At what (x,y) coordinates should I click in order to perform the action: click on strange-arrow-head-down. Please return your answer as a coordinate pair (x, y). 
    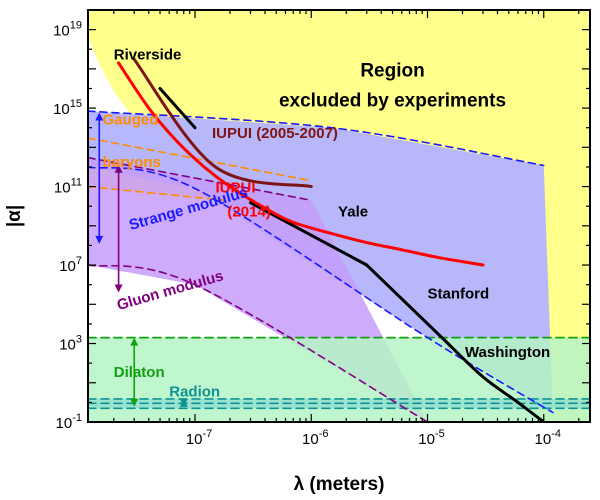
    Looking at the image, I should click on (99, 239).